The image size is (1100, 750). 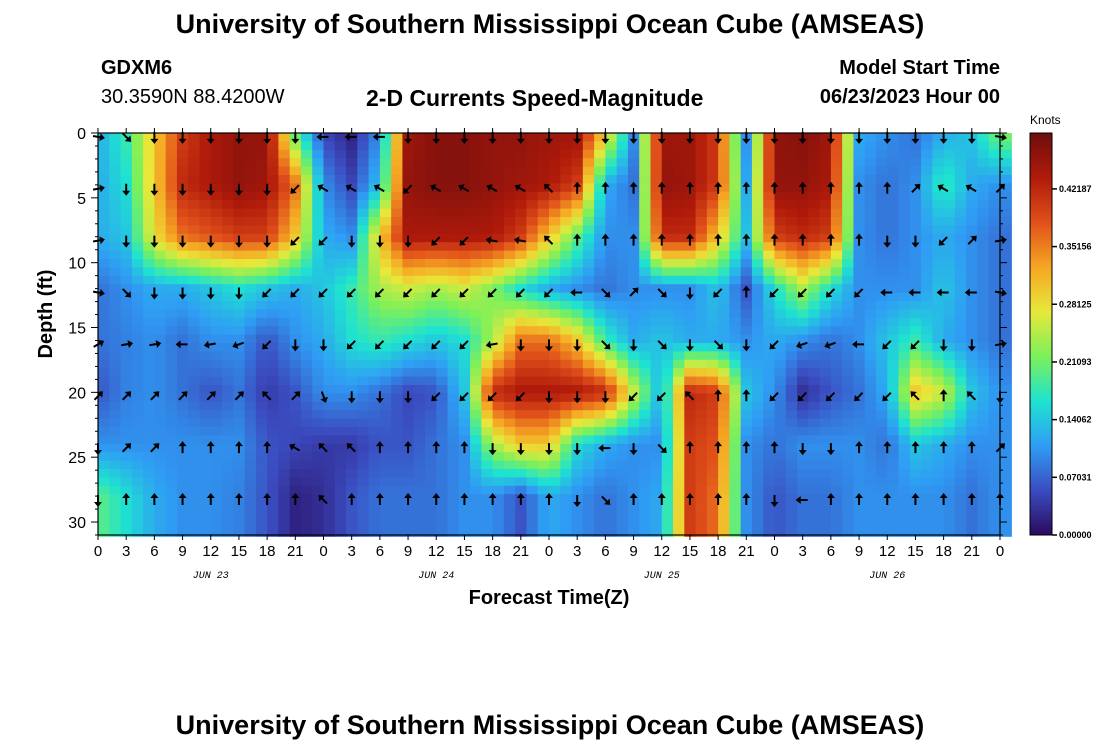 I want to click on x-tick-label: 21, so click(x=520, y=551).